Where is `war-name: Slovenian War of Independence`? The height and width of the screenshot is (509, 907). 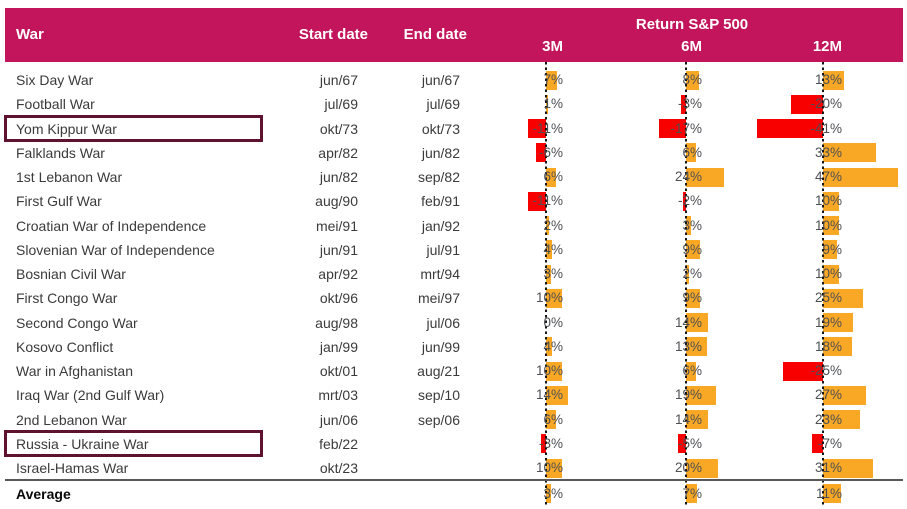
war-name: Slovenian War of Independence is located at coordinates (115, 249).